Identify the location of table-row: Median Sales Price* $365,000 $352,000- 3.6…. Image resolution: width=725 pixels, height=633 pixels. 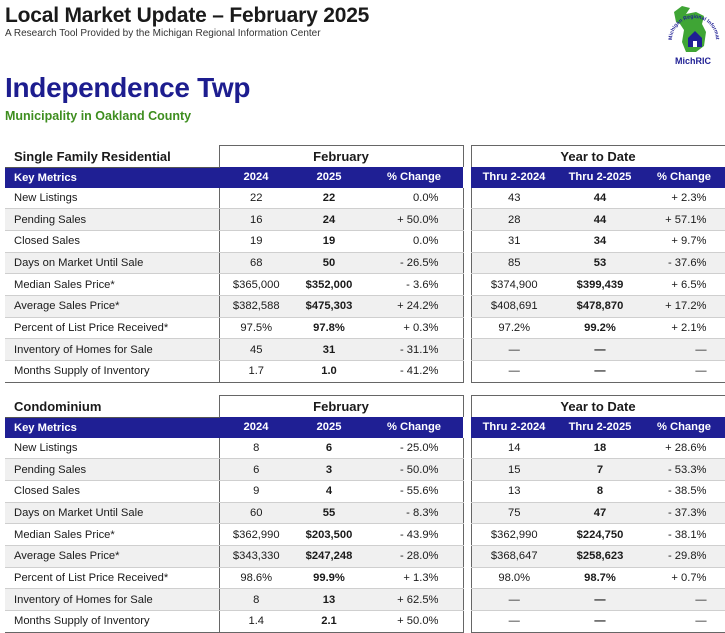
(365, 284).